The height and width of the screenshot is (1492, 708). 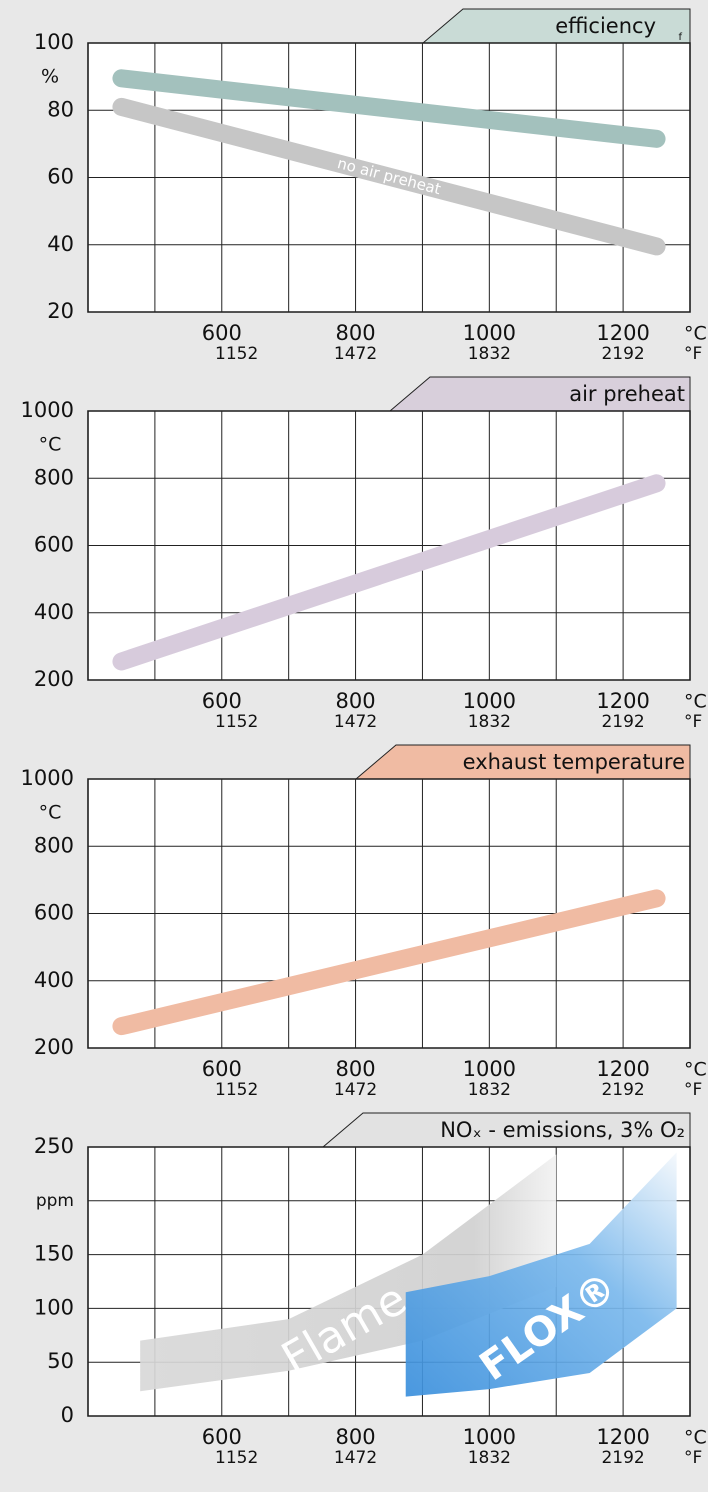 What do you see at coordinates (60, 244) in the screenshot?
I see `y-tick-label: 40` at bounding box center [60, 244].